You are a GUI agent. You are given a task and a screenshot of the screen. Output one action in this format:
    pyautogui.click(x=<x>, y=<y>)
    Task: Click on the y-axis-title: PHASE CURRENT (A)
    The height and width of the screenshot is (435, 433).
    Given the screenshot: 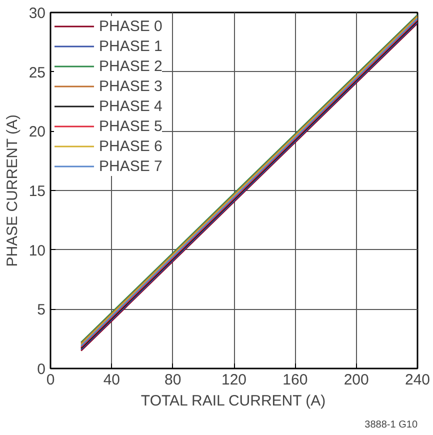 What is the action you would take?
    pyautogui.click(x=12, y=190)
    